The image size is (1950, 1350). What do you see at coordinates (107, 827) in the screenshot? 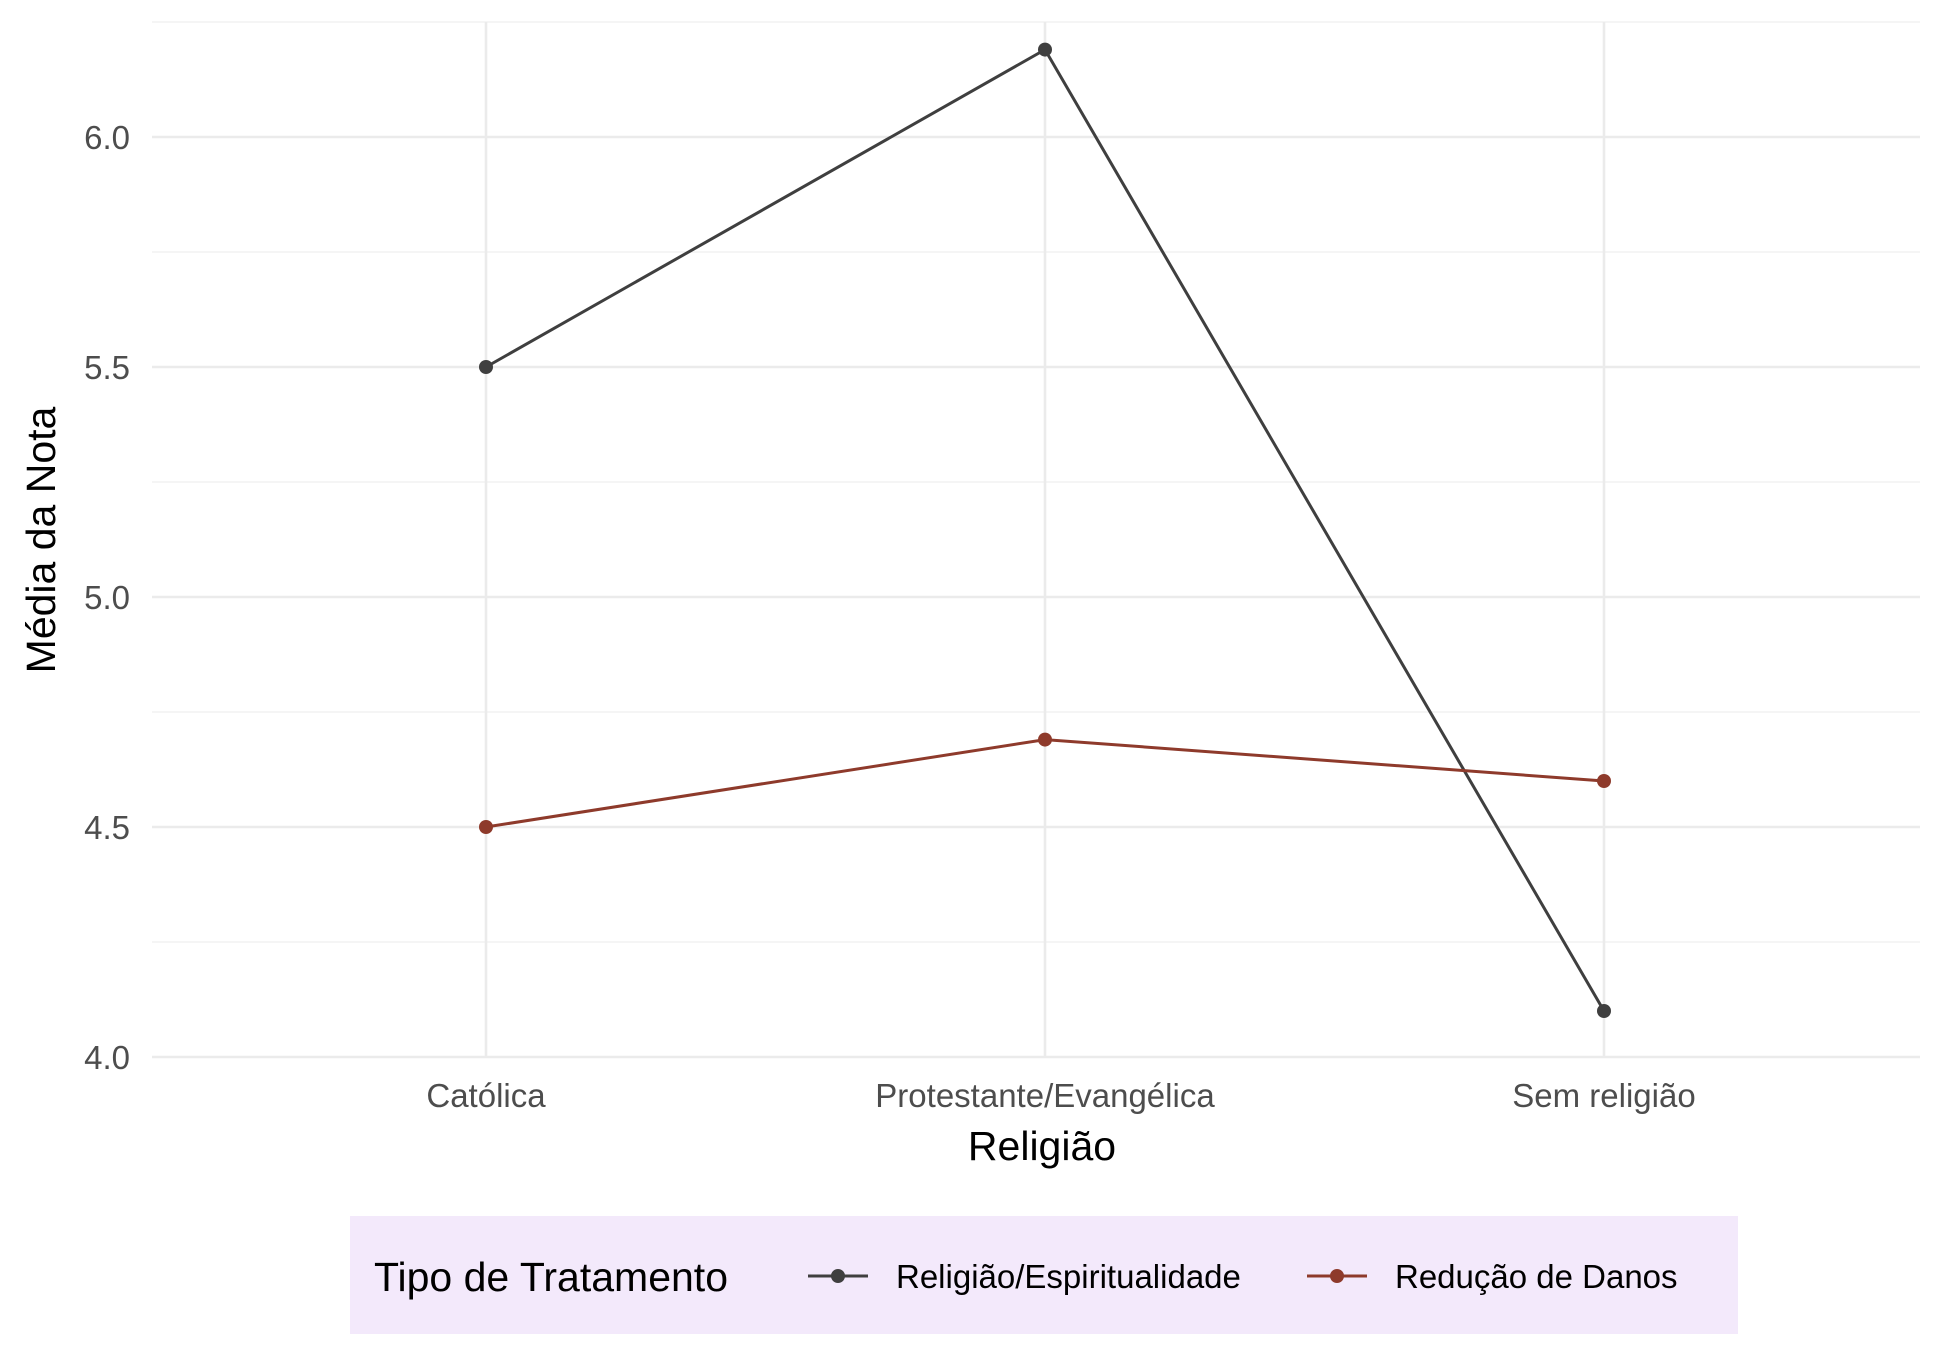
I see `y-tick-label: 4.5` at bounding box center [107, 827].